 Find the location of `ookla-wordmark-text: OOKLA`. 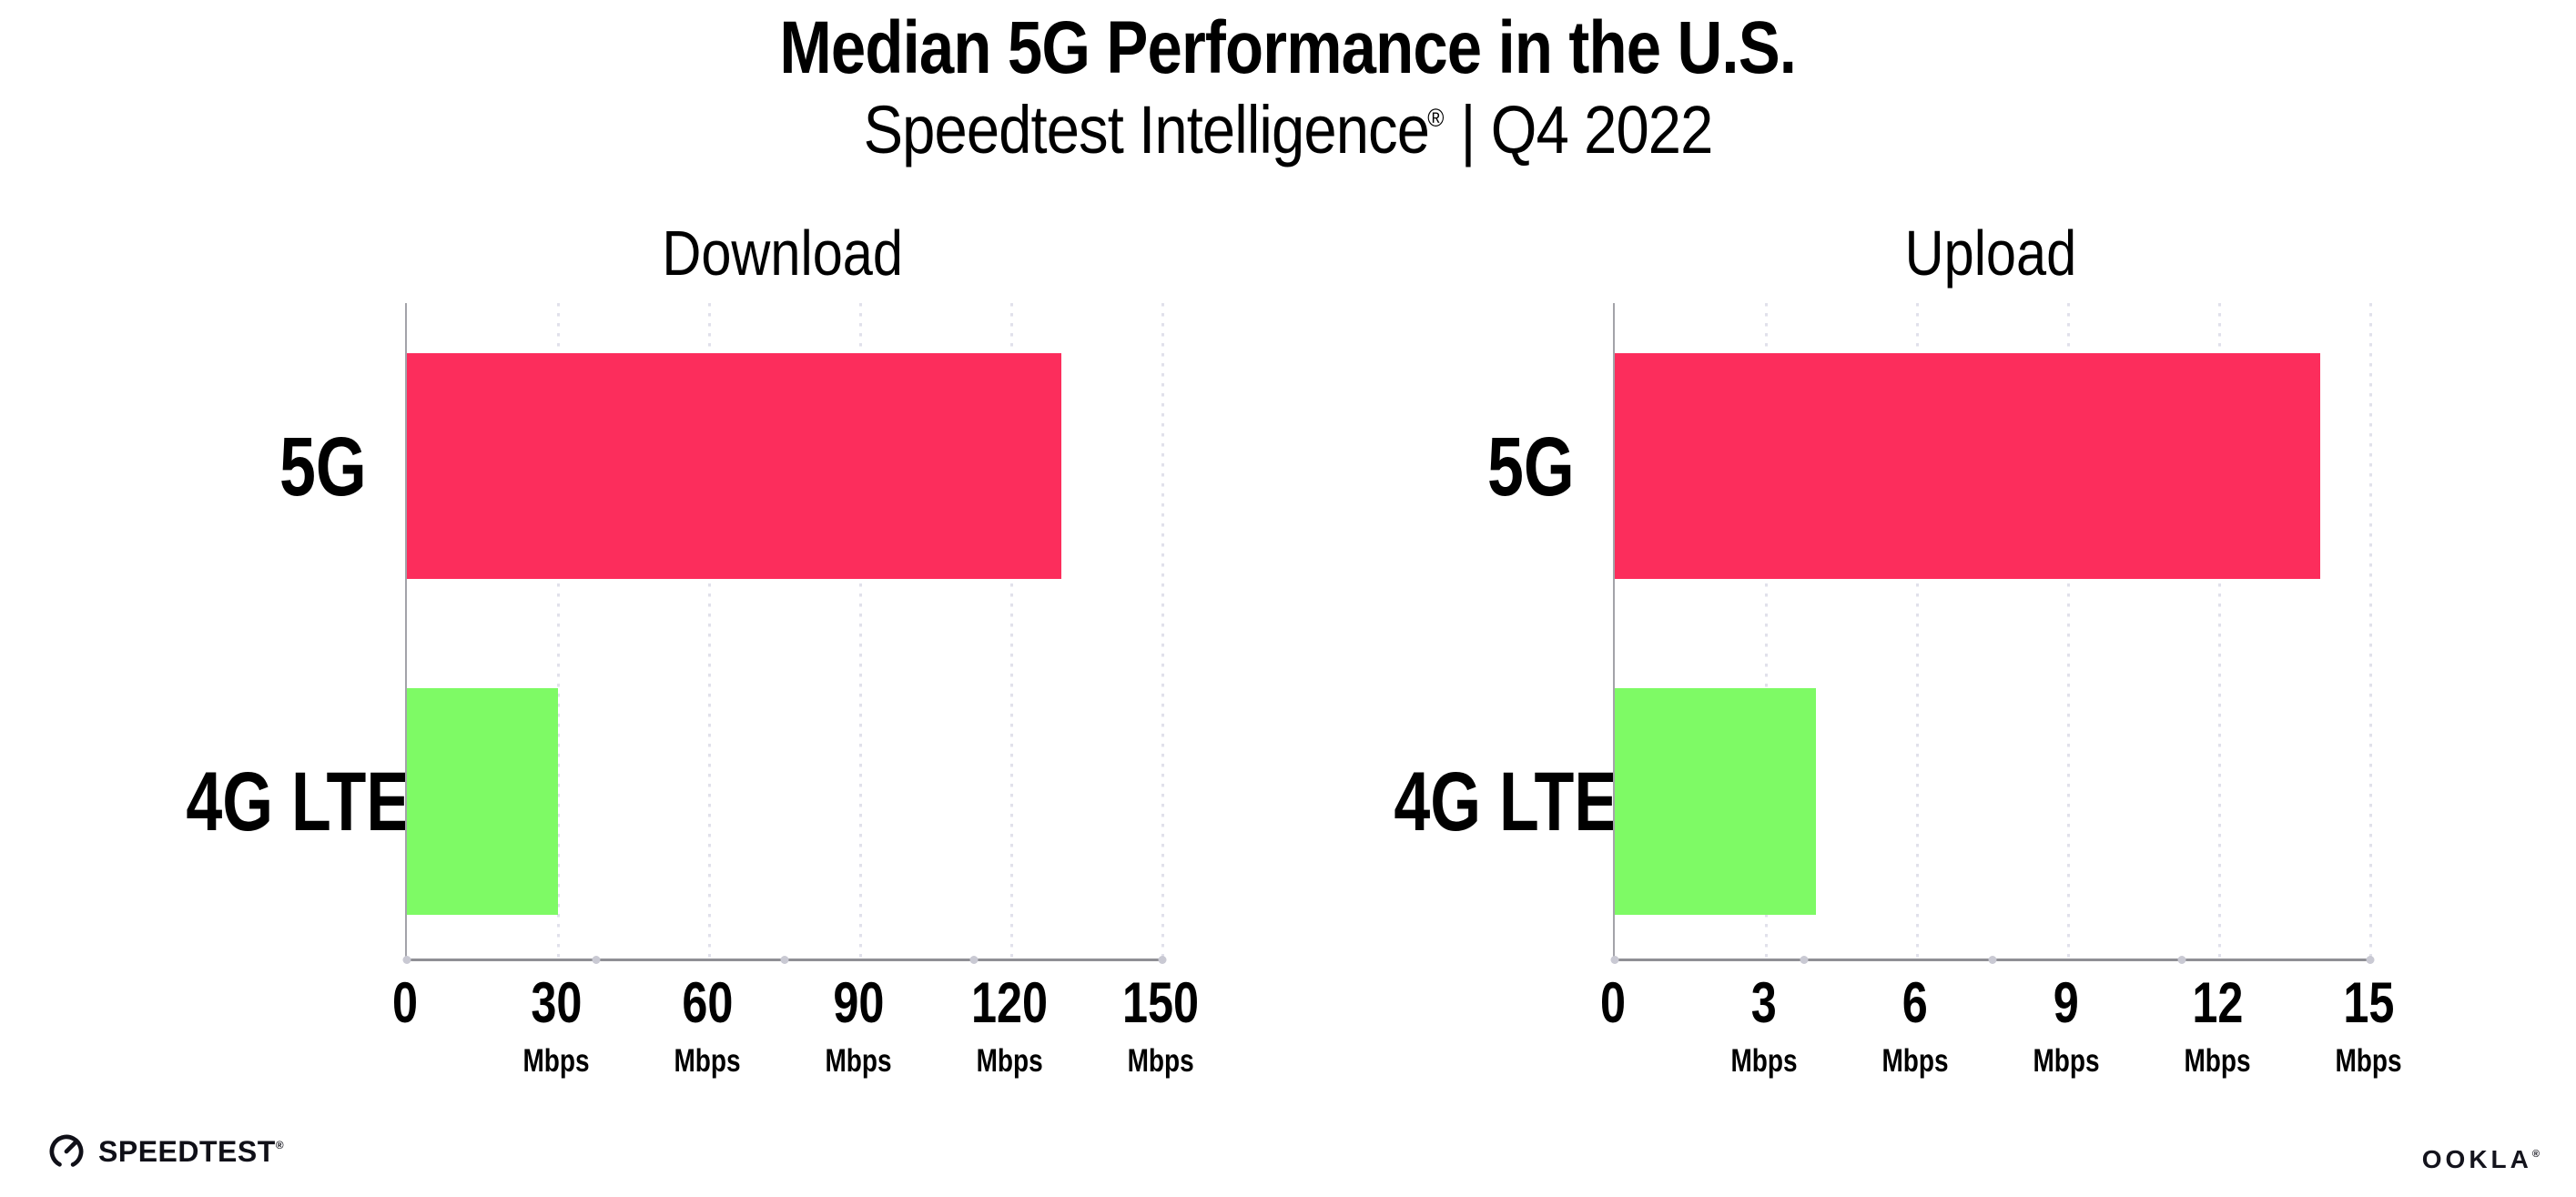

ookla-wordmark-text: OOKLA is located at coordinates (2476, 1159).